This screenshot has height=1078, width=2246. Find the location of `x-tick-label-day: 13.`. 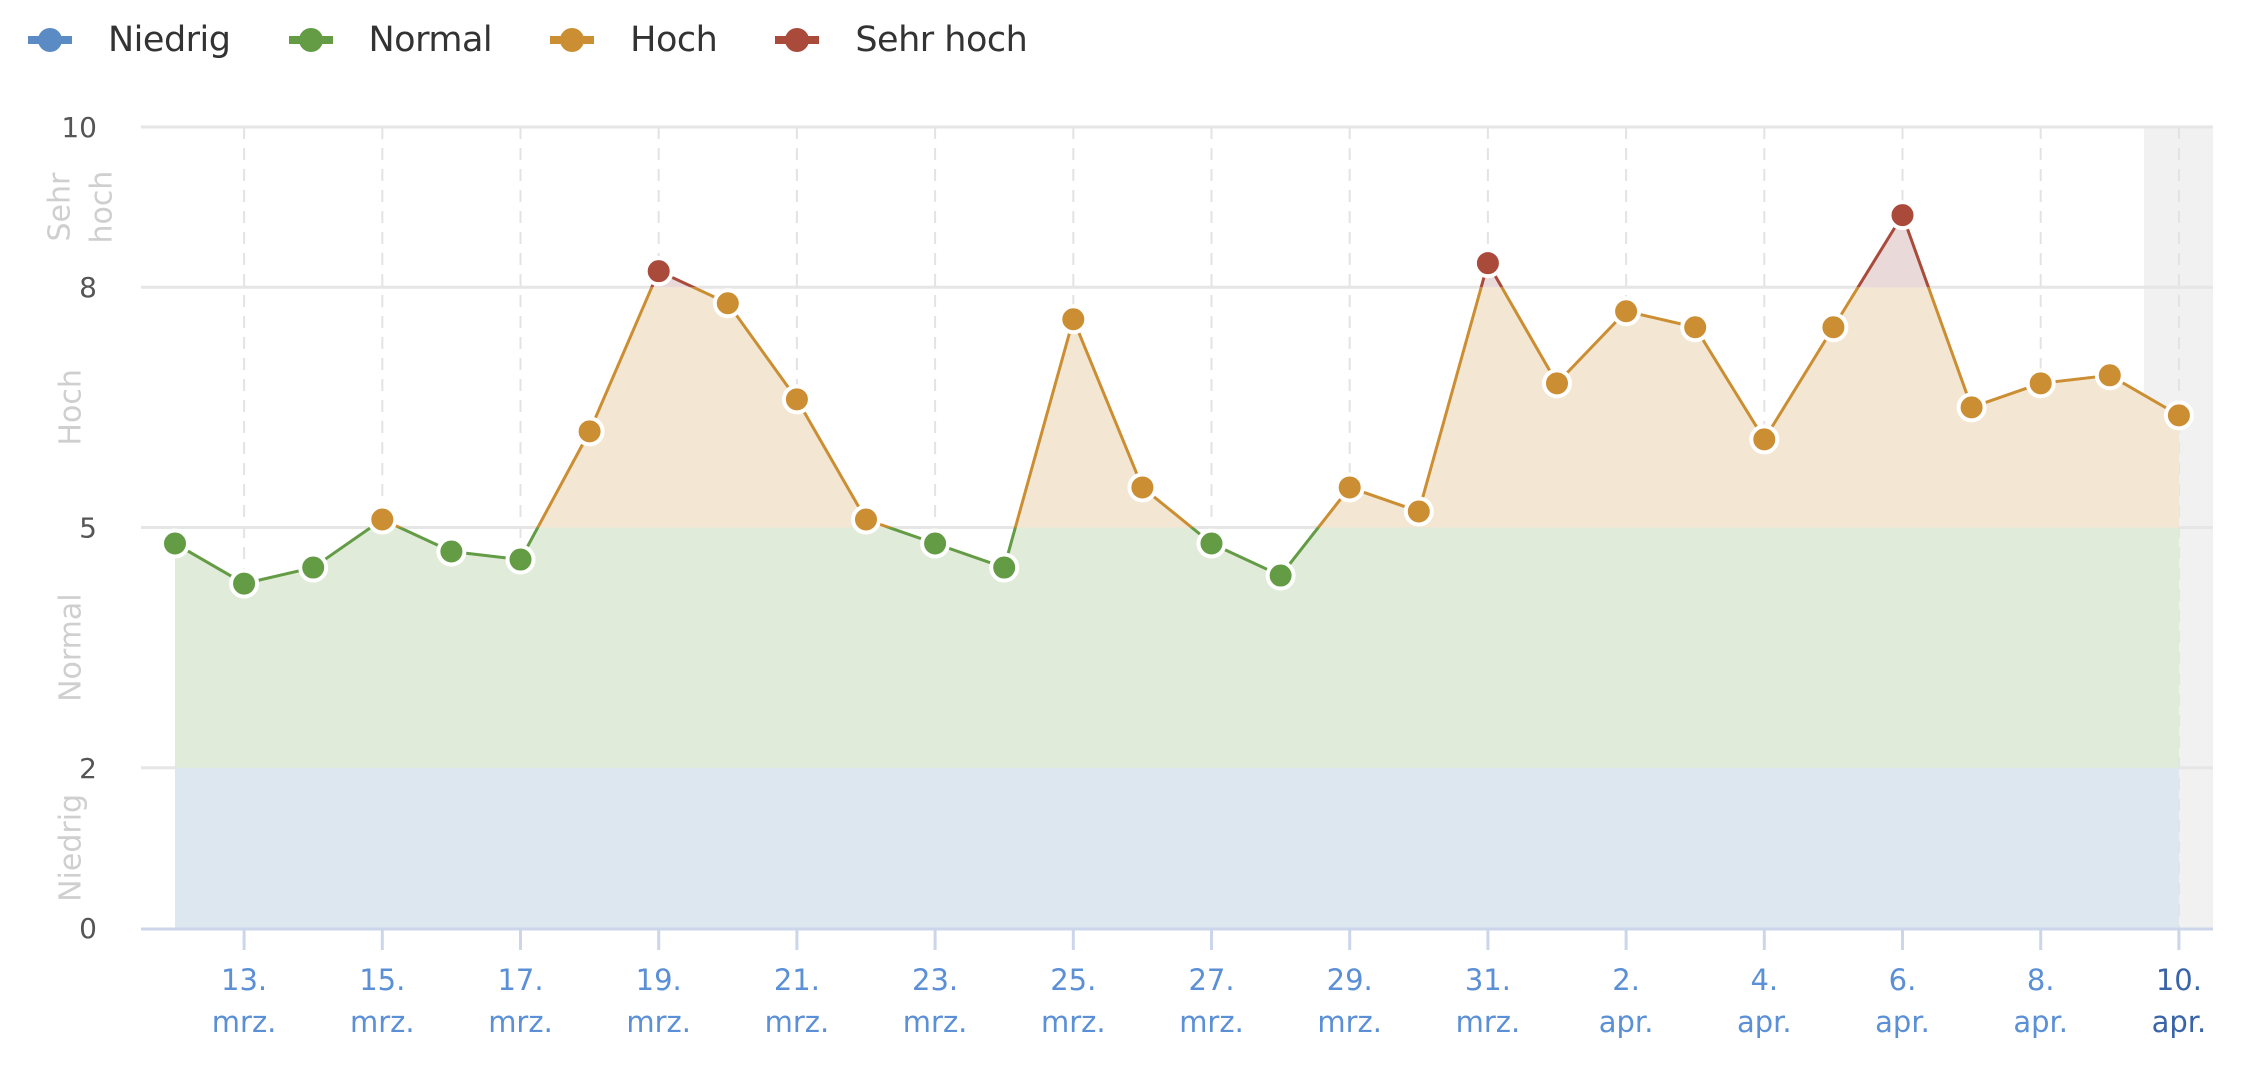

x-tick-label-day: 13. is located at coordinates (244, 980).